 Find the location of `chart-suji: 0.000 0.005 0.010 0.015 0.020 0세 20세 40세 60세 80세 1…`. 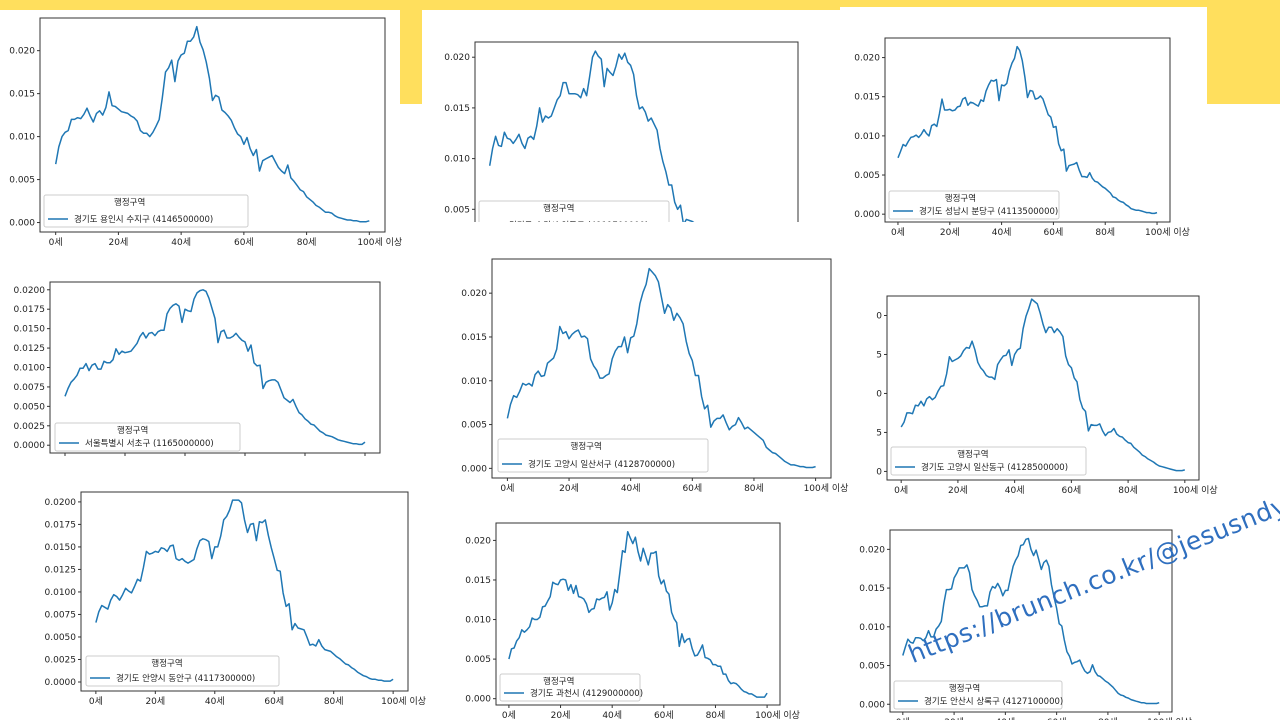

chart-suji: 0.000 0.005 0.010 0.015 0.020 0세 20세 40세 60세 80세 1… is located at coordinates (205, 132).